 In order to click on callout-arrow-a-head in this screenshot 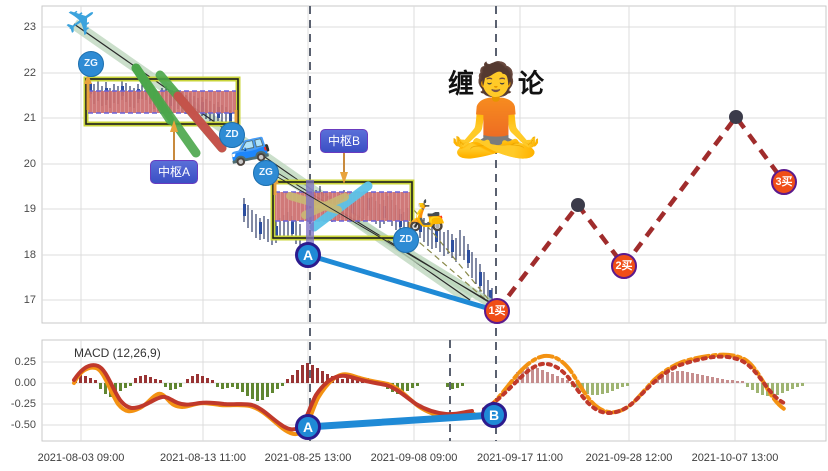, I will do `click(174, 126)`.